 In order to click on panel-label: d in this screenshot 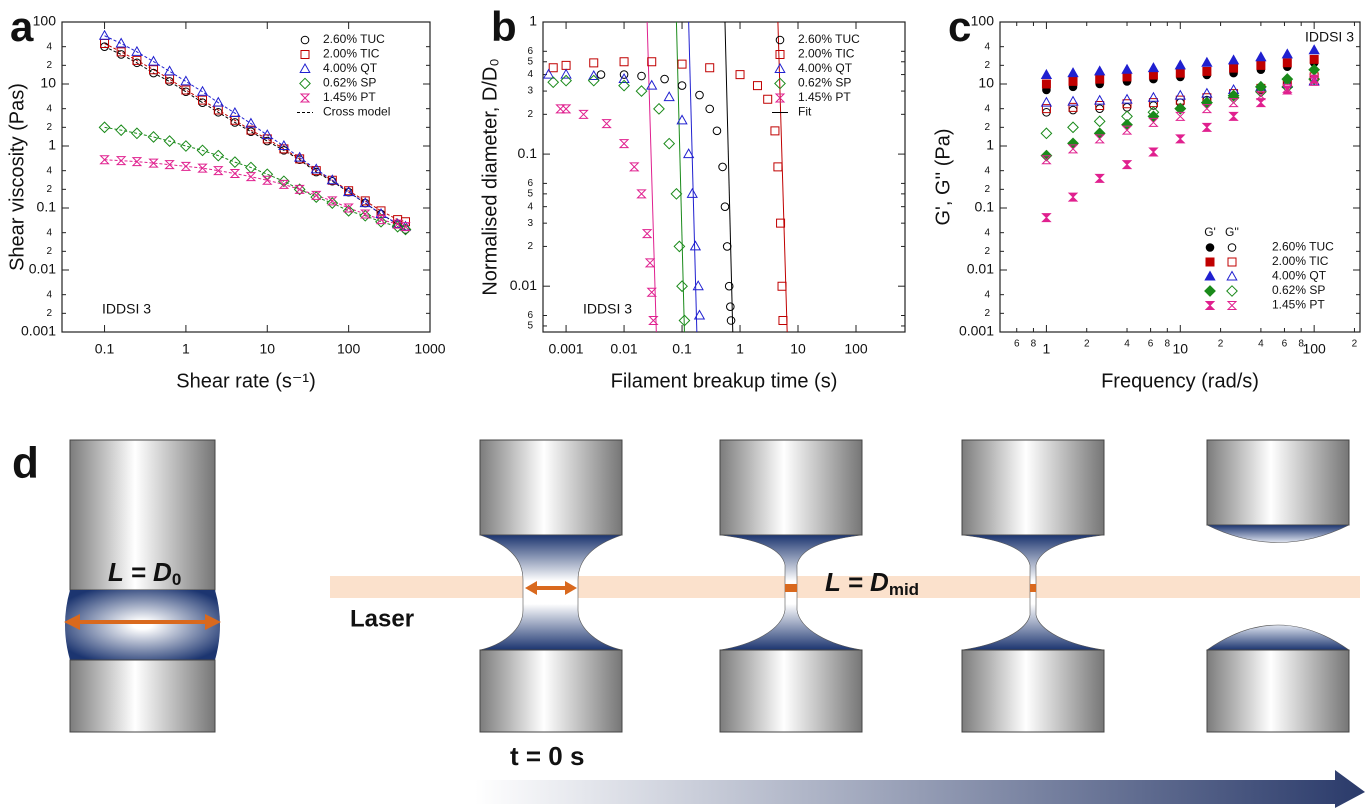, I will do `click(25, 463)`.